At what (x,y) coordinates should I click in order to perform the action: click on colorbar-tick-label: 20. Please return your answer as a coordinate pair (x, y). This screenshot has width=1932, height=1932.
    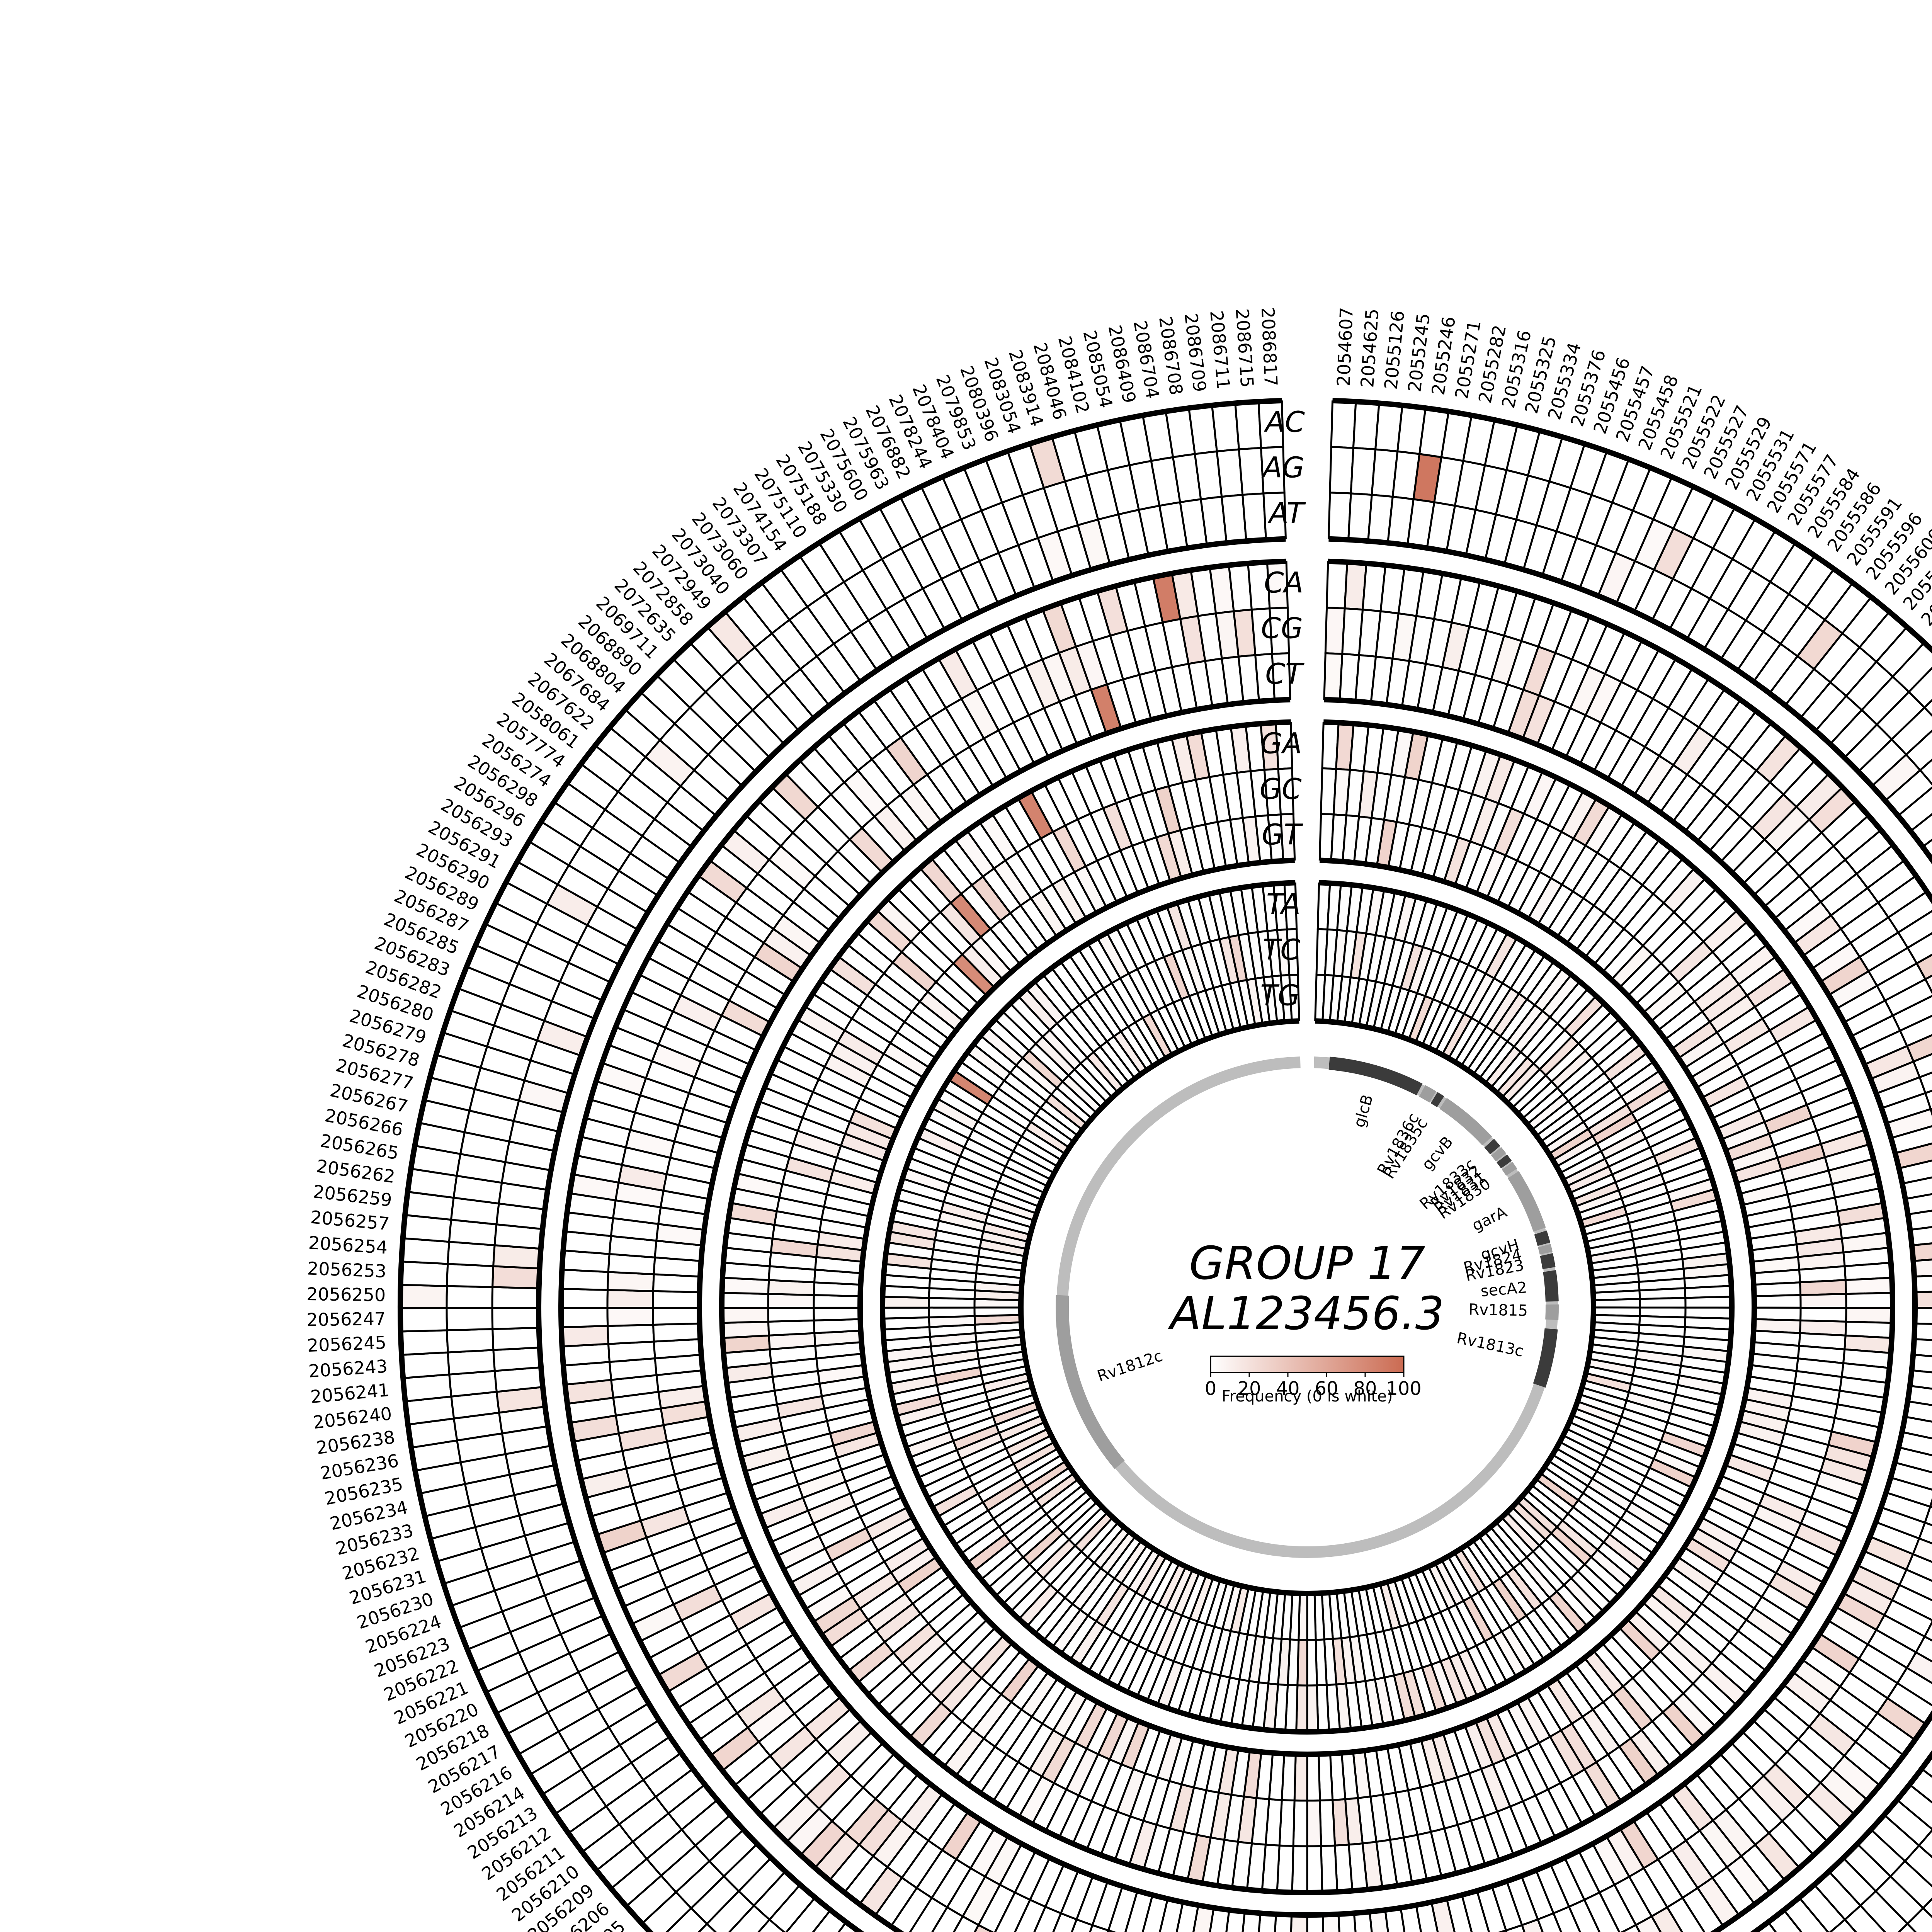
    Looking at the image, I should click on (1249, 1389).